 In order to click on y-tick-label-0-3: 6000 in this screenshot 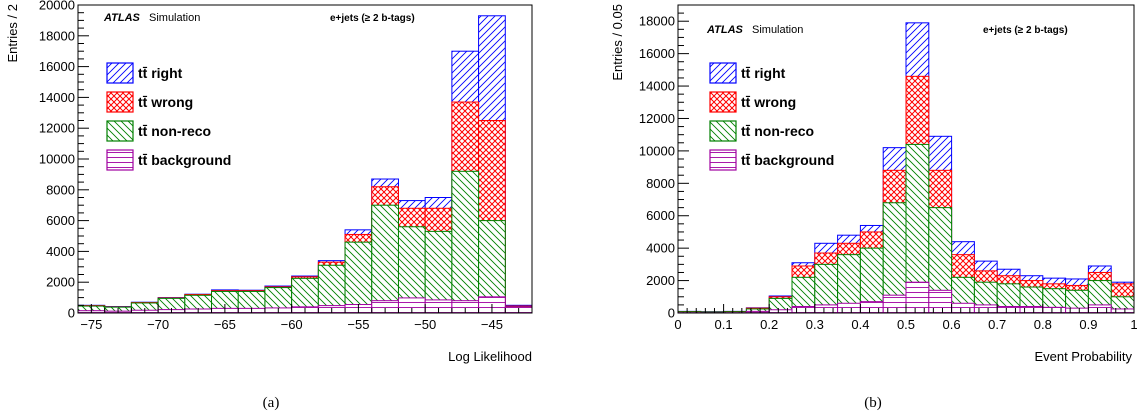, I will do `click(60, 220)`.